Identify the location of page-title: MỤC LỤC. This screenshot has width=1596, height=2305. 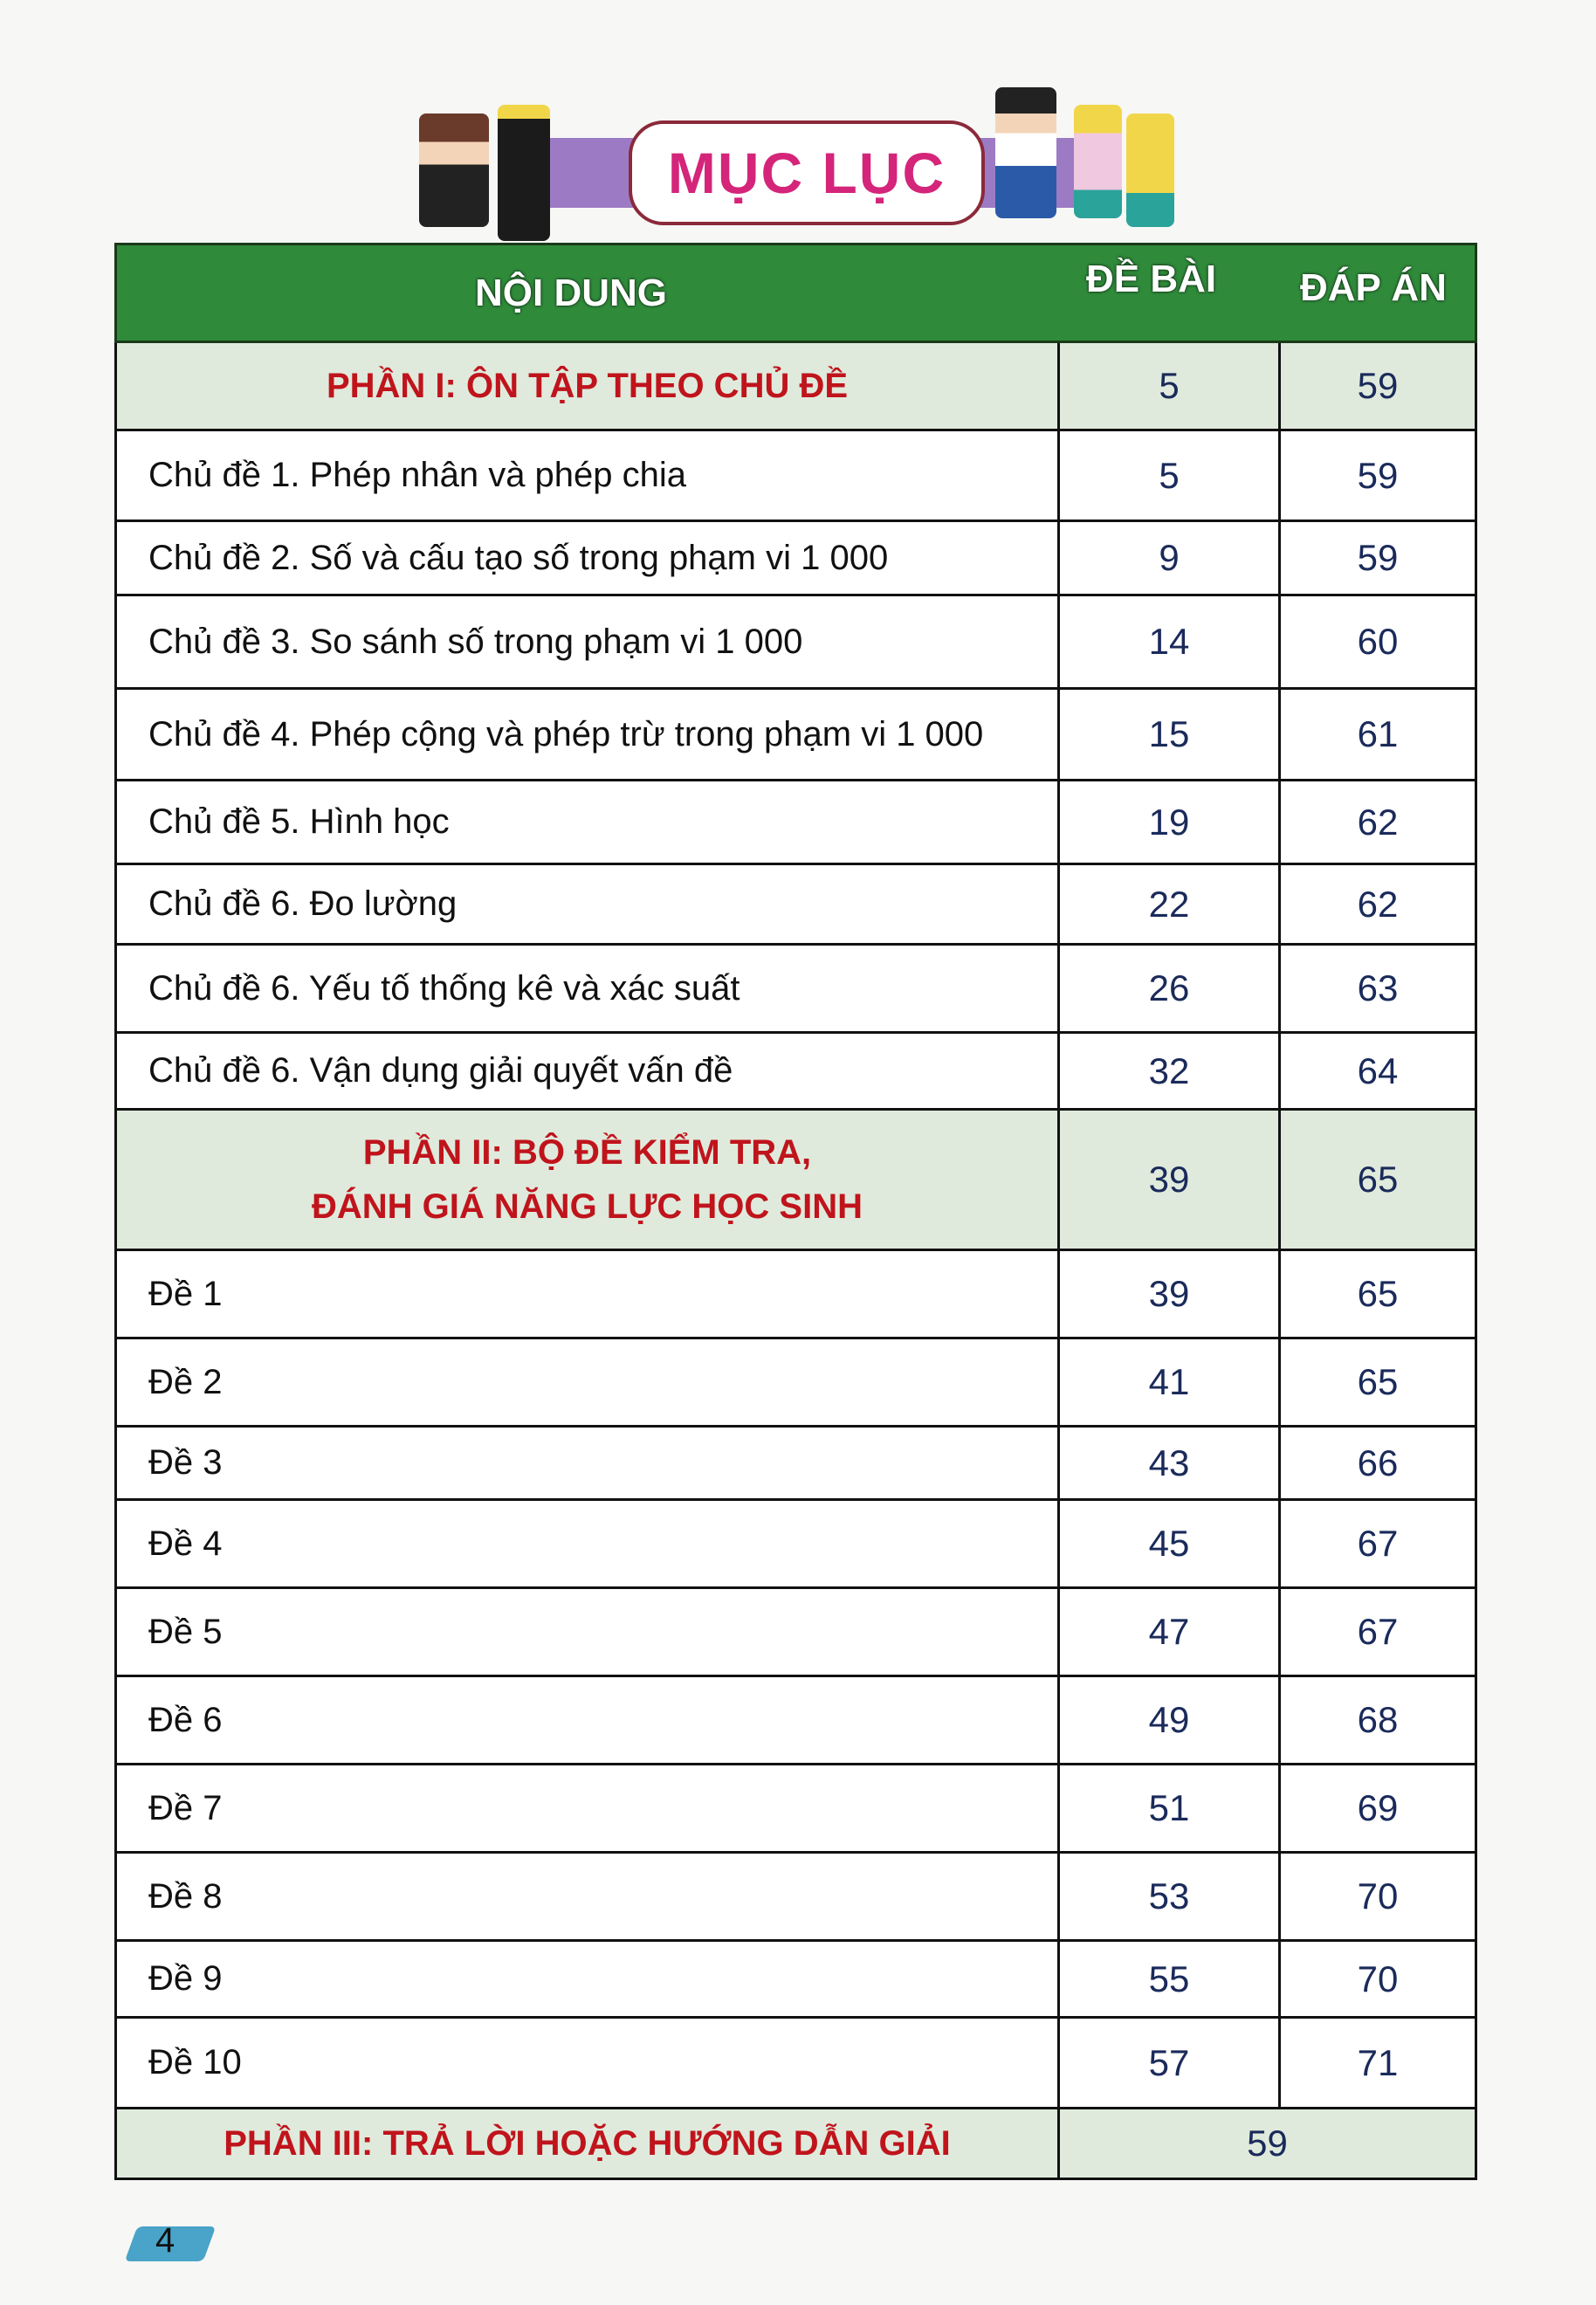
(807, 172).